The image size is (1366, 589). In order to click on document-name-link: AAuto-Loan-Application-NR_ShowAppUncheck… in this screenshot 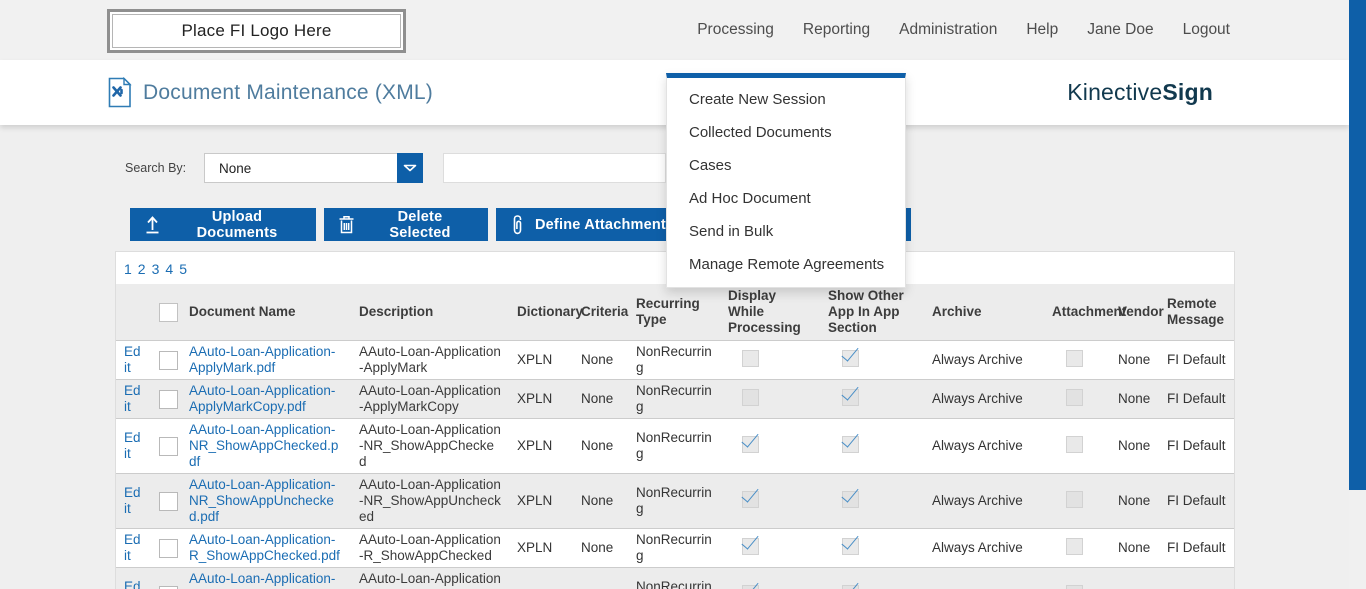, I will do `click(262, 500)`.